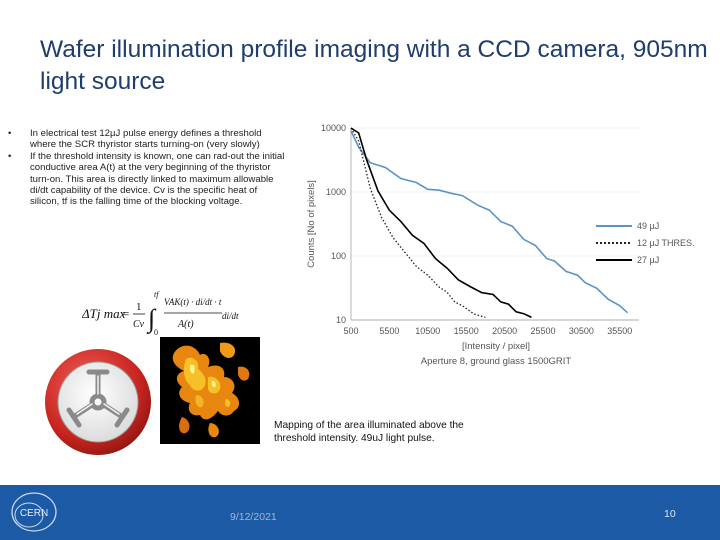 The width and height of the screenshot is (720, 540). What do you see at coordinates (230, 316) in the screenshot?
I see `formula-differential: di/dt` at bounding box center [230, 316].